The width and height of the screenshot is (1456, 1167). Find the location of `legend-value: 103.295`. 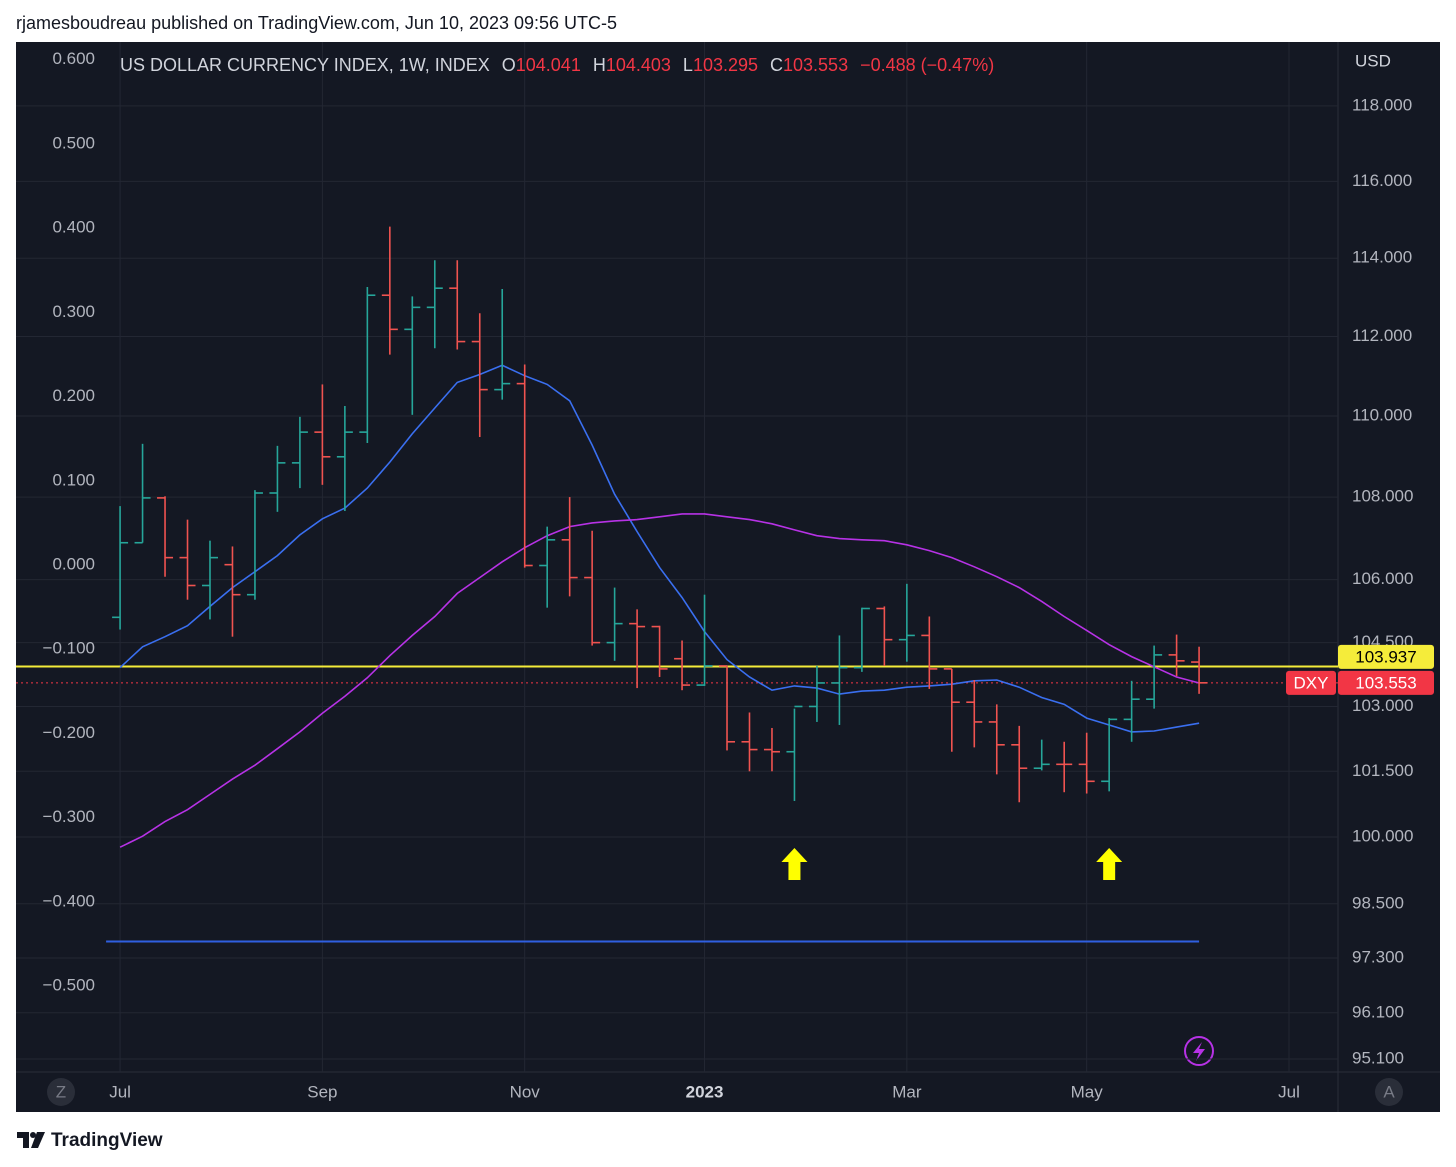

legend-value: 103.295 is located at coordinates (725, 65).